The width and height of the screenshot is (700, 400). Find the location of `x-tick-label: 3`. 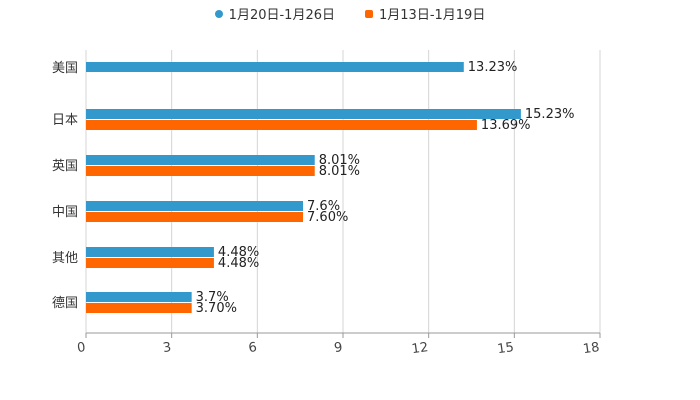

x-tick-label: 3 is located at coordinates (167, 348).